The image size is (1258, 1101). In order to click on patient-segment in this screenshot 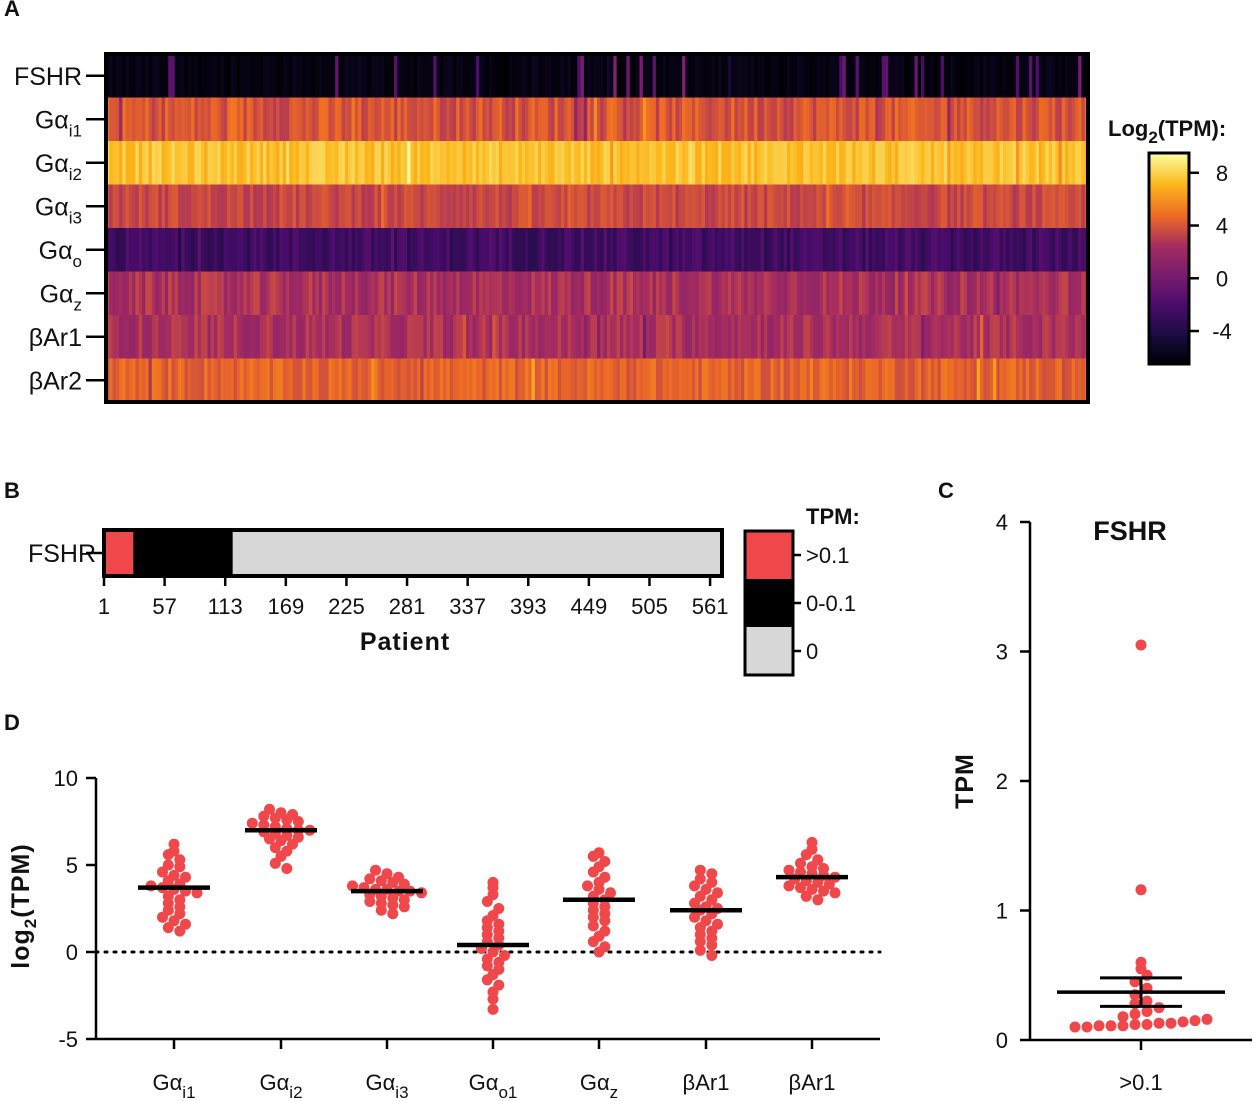, I will do `click(183, 553)`.